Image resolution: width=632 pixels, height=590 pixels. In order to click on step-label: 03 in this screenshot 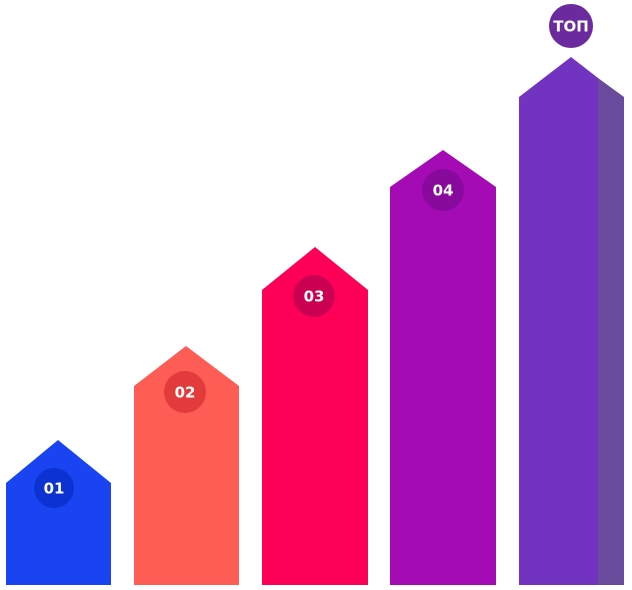, I will do `click(314, 297)`.